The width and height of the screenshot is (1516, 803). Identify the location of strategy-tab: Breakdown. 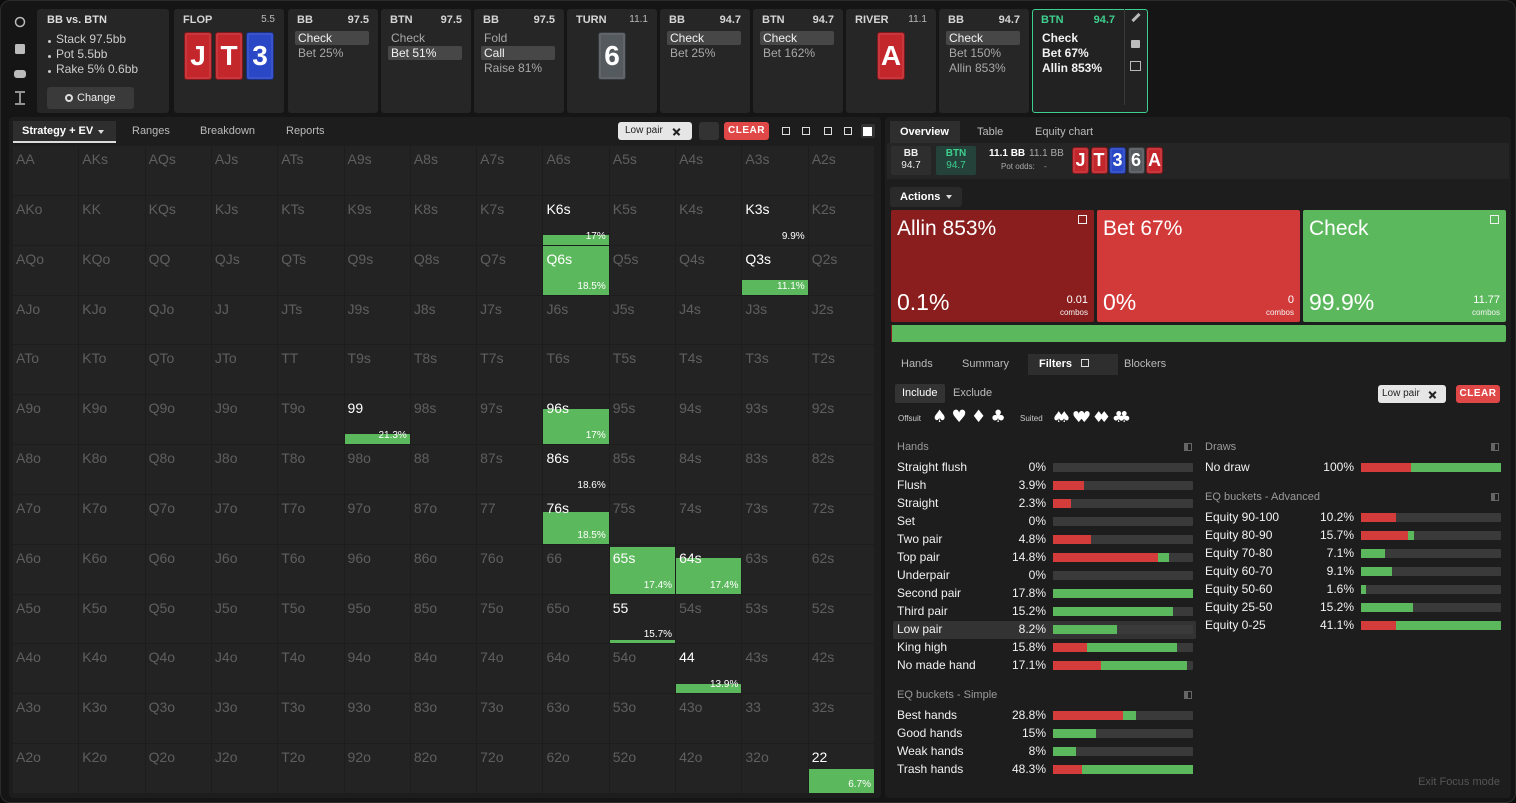
(228, 131).